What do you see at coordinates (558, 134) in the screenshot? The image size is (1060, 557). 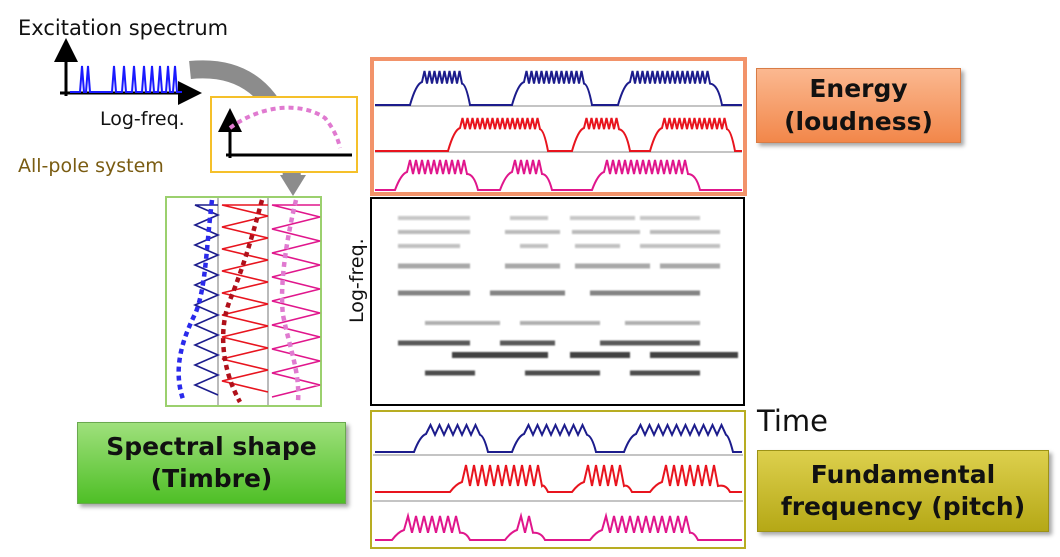 I see `energy-contour-red` at bounding box center [558, 134].